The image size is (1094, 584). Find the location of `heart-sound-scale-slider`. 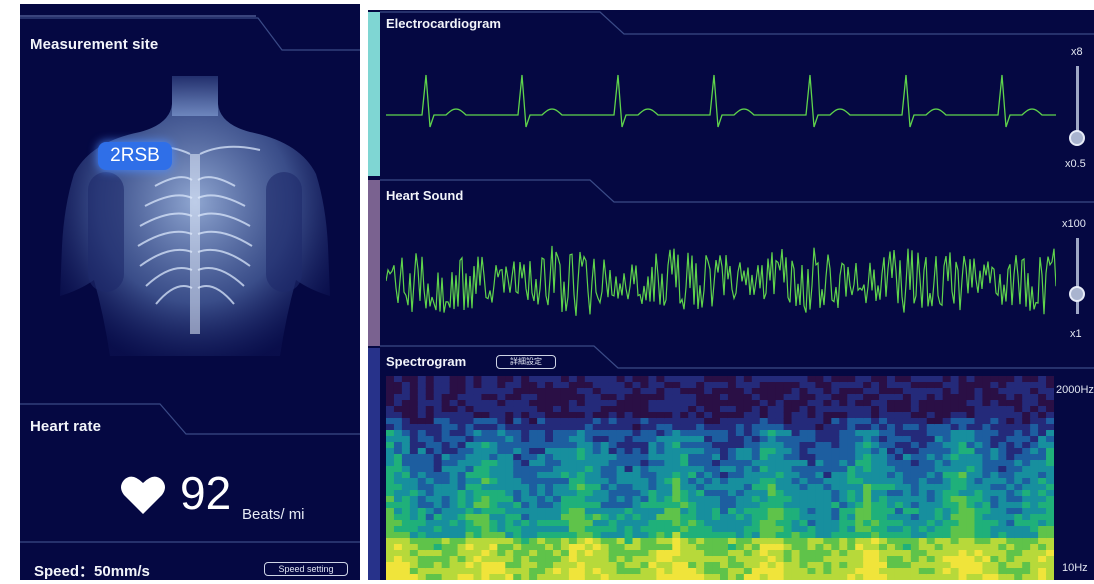

heart-sound-scale-slider is located at coordinates (1077, 276).